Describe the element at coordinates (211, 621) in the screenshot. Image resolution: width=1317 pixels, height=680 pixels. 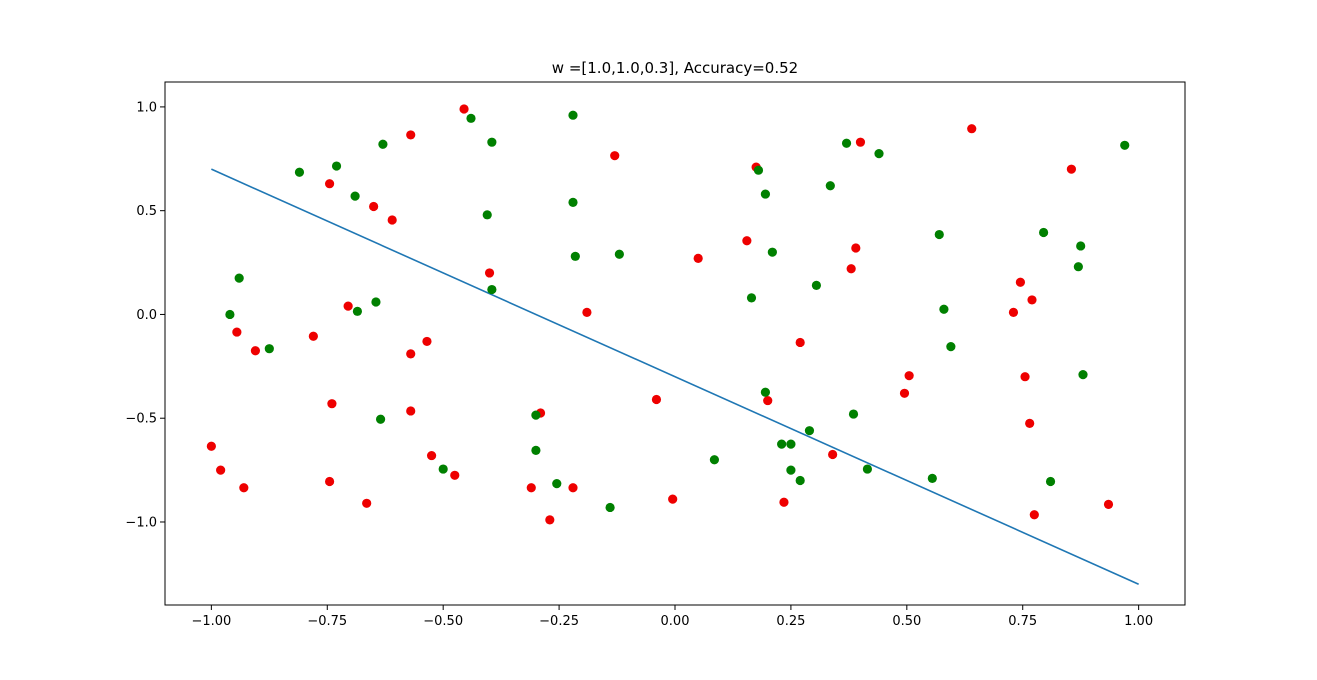
I see `x-tick-label: −1.00` at that location.